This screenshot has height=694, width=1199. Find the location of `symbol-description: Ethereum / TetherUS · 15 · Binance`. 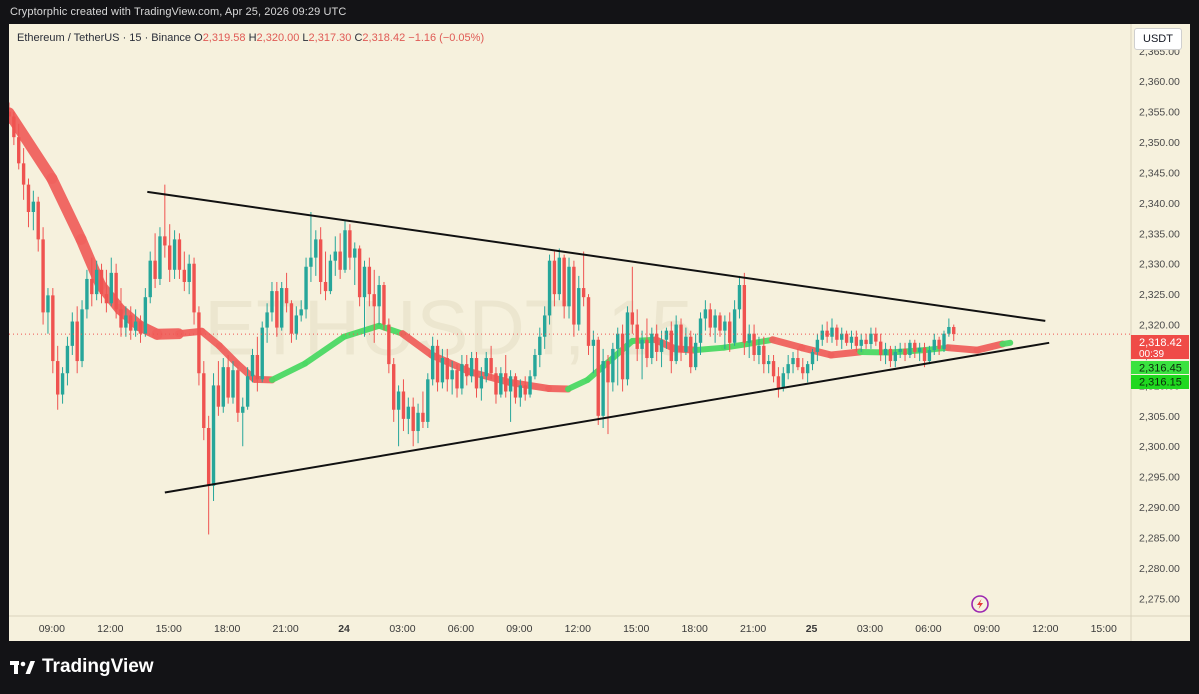

symbol-description: Ethereum / TetherUS · 15 · Binance is located at coordinates (104, 38).